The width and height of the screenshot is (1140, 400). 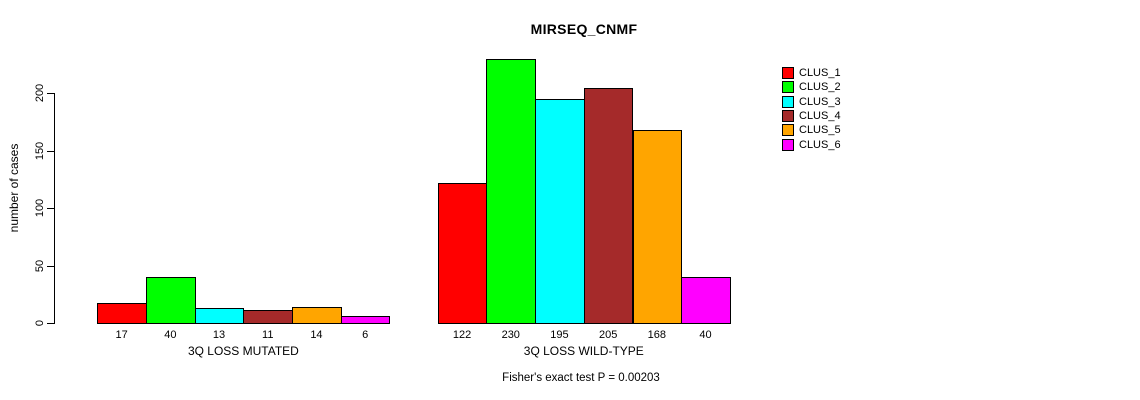 I want to click on legend-label: CLUS_4, so click(x=820, y=115).